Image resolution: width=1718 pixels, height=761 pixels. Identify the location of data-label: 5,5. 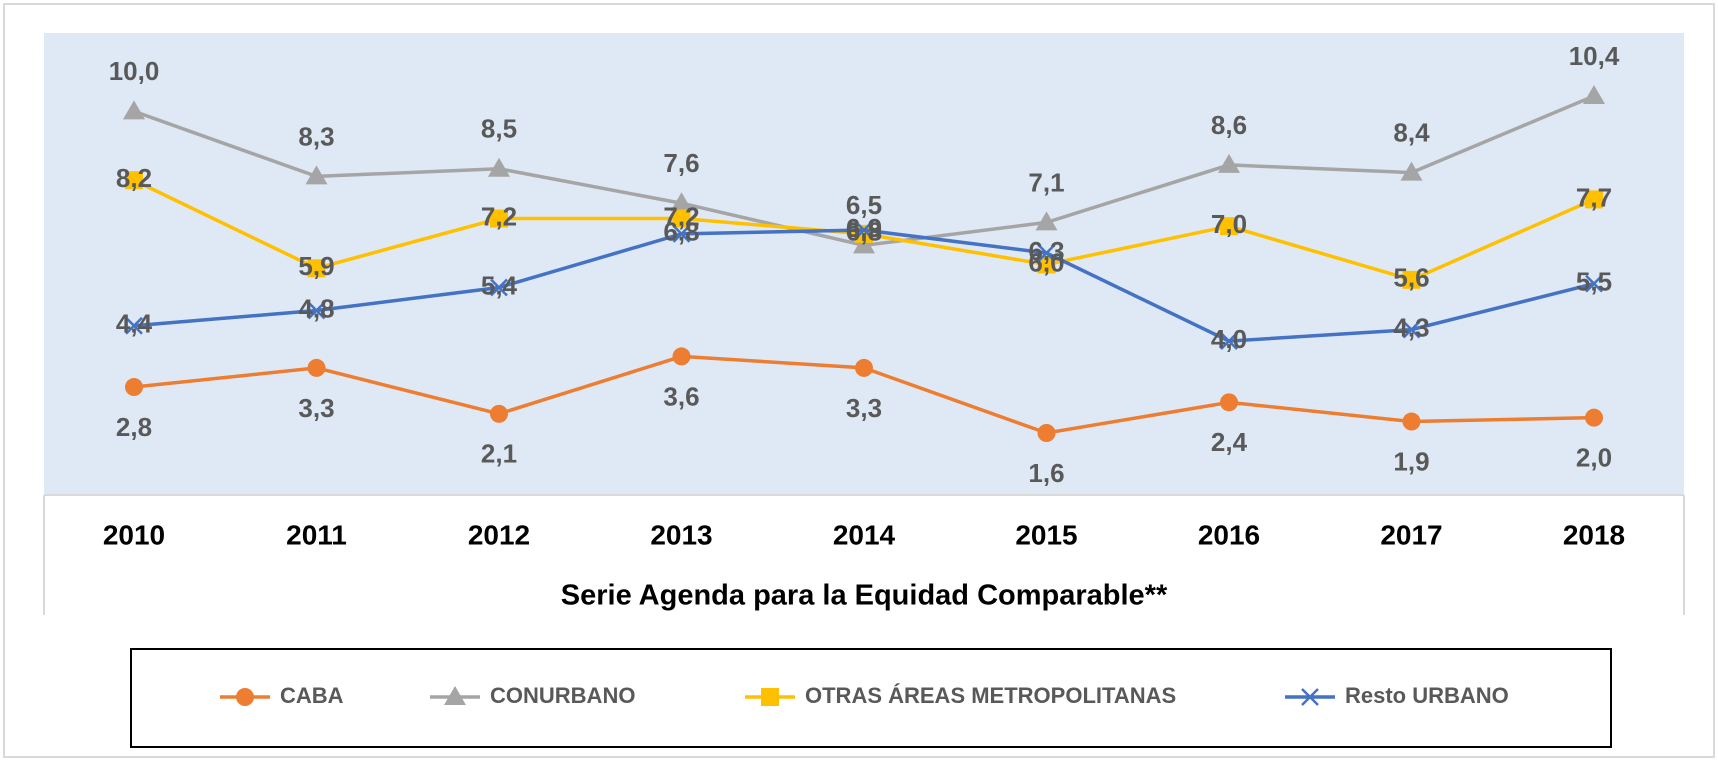
(1594, 282).